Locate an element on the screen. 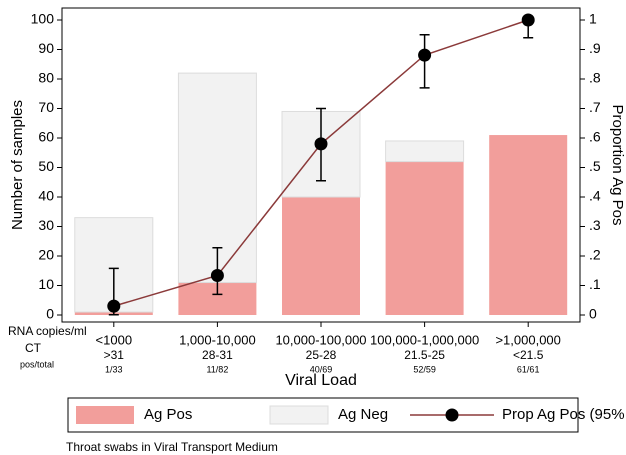  pos-total-label: 61/61 is located at coordinates (528, 369).